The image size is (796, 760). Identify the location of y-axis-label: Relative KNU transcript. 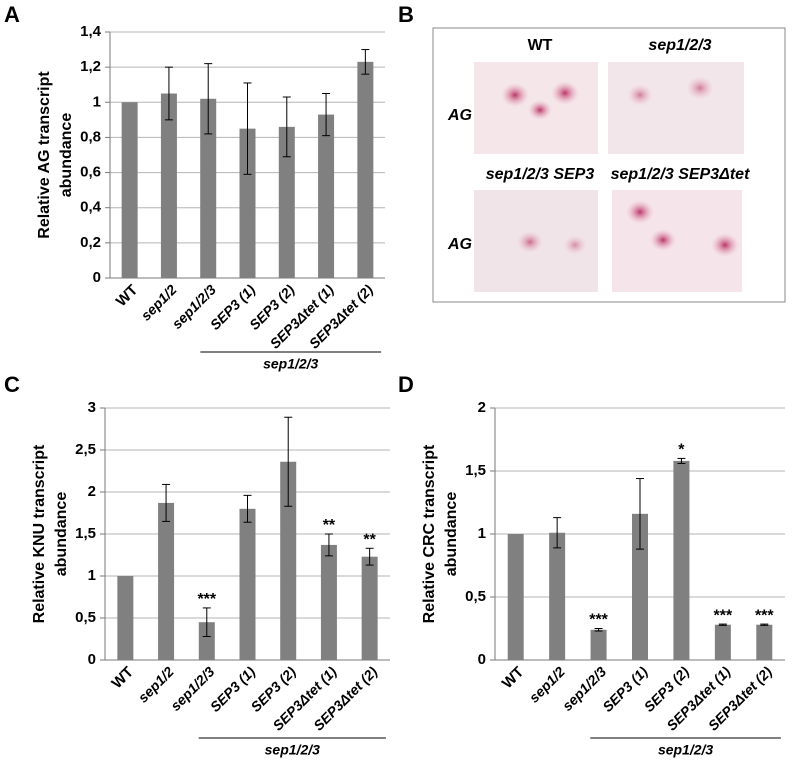
(39, 533).